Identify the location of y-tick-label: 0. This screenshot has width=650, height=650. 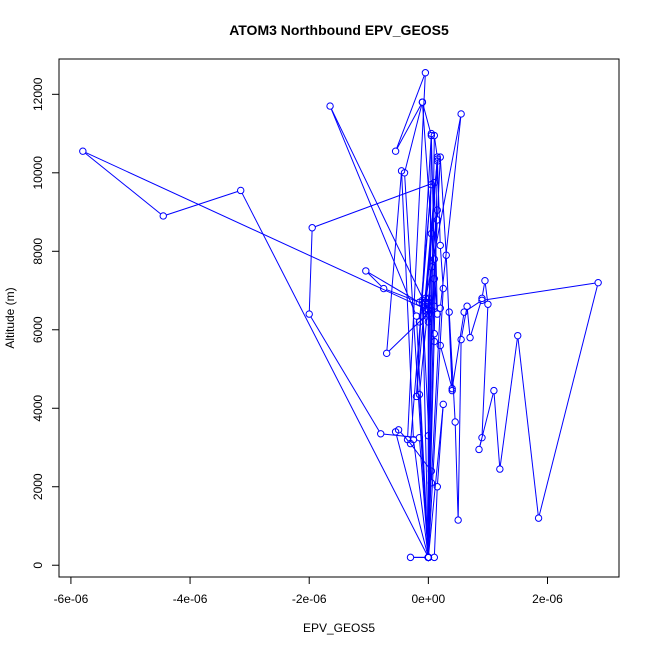
(38, 565).